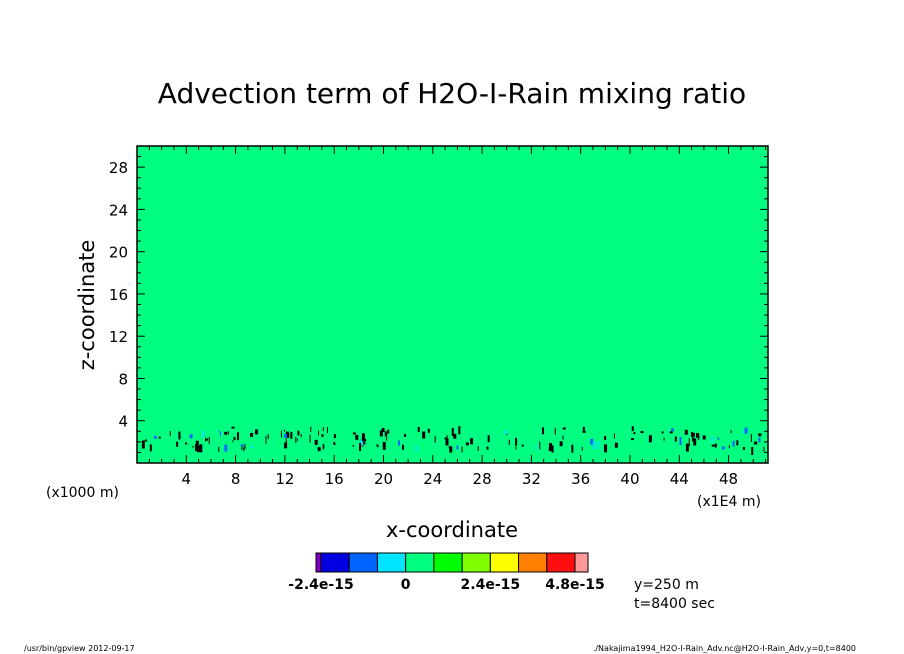  What do you see at coordinates (79, 648) in the screenshot?
I see `footer-left: /usr/bin/gpview 2012-09-17` at bounding box center [79, 648].